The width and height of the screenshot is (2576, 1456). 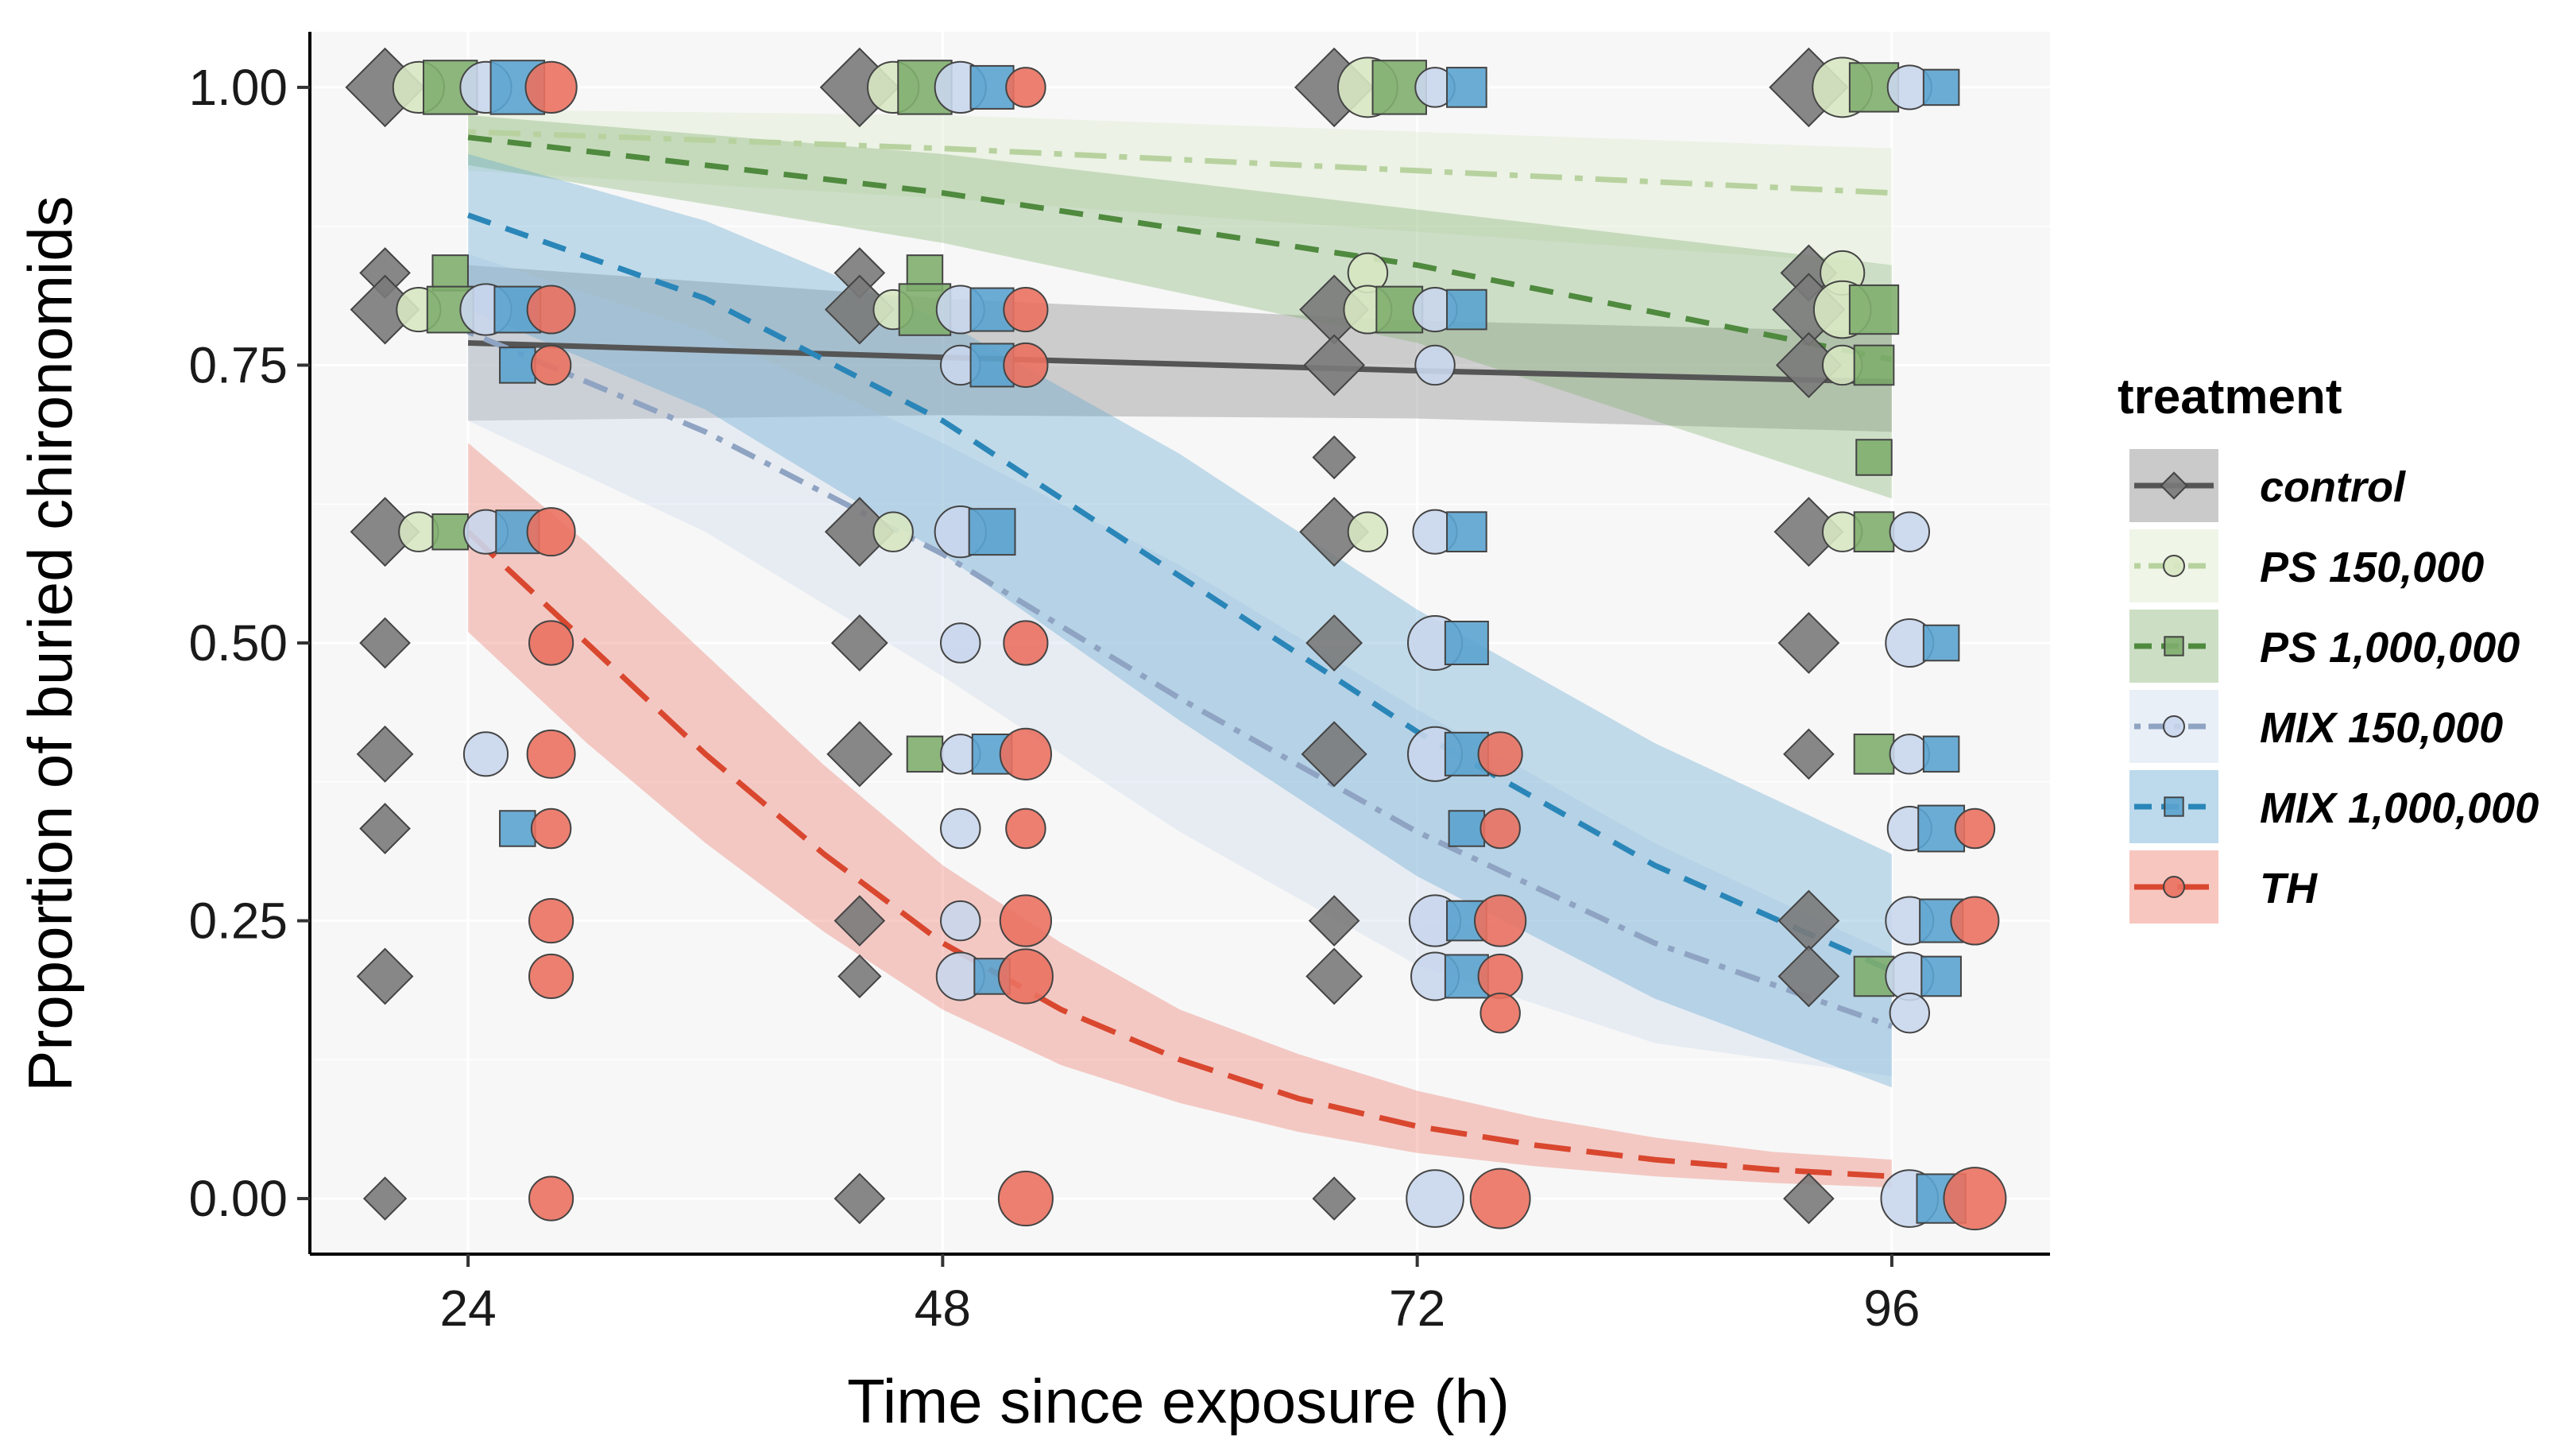 I want to click on x-tick-label: 48, so click(x=943, y=1308).